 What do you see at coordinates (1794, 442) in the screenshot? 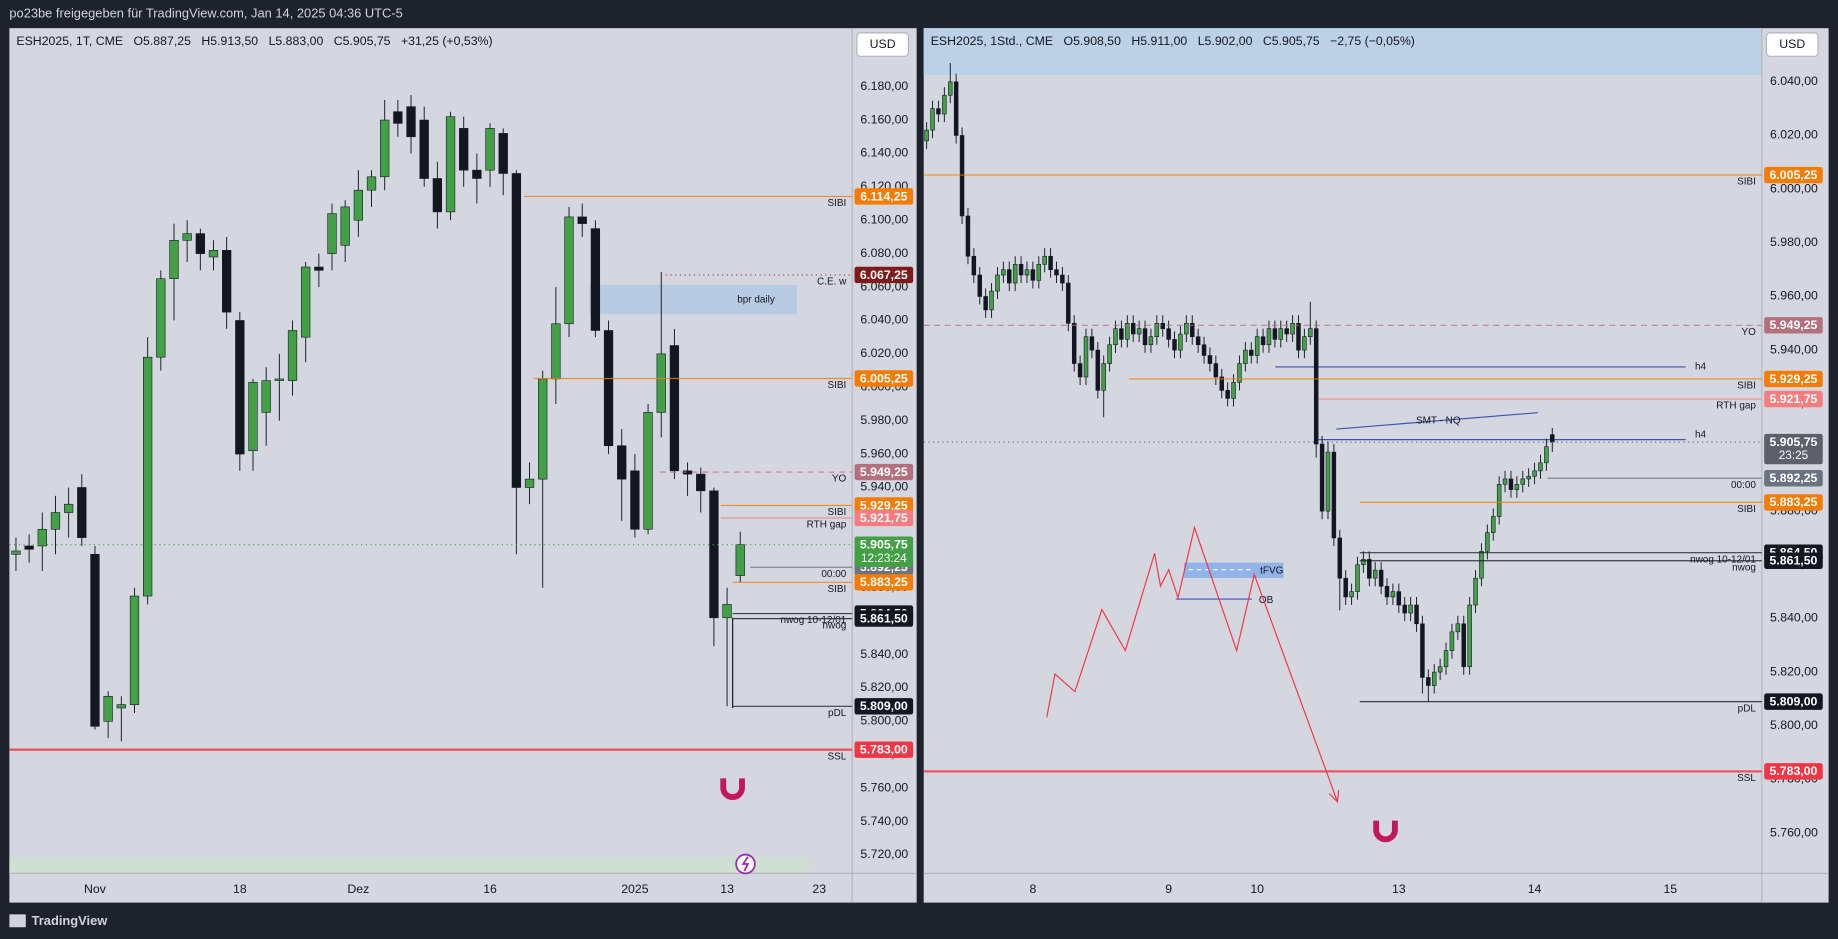
I see `last-price-label: 5.905,75` at bounding box center [1794, 442].